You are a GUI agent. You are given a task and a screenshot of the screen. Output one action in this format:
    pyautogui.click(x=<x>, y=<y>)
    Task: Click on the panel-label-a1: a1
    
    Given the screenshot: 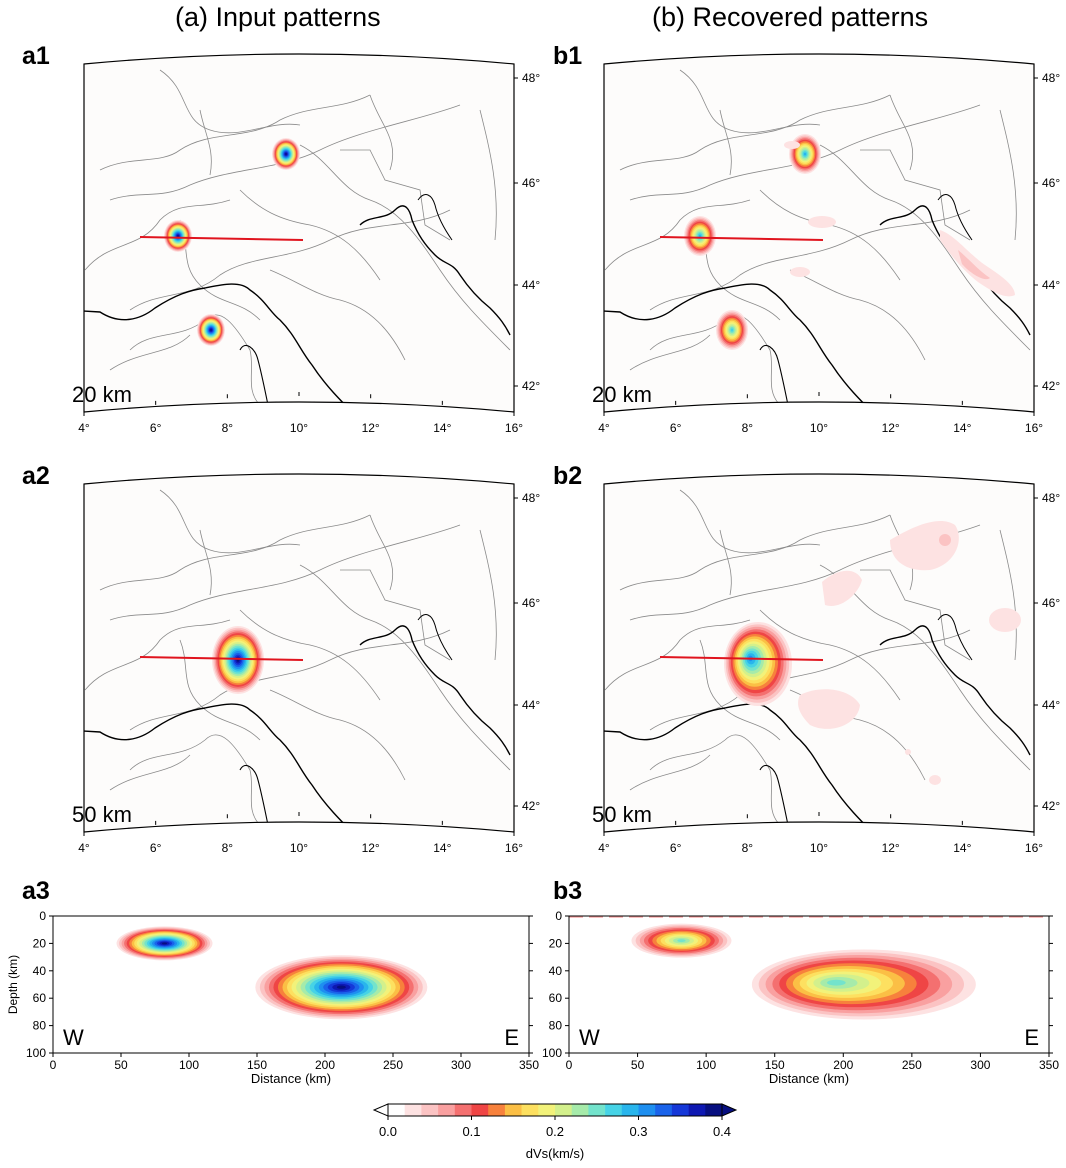 What is the action you would take?
    pyautogui.click(x=36, y=56)
    